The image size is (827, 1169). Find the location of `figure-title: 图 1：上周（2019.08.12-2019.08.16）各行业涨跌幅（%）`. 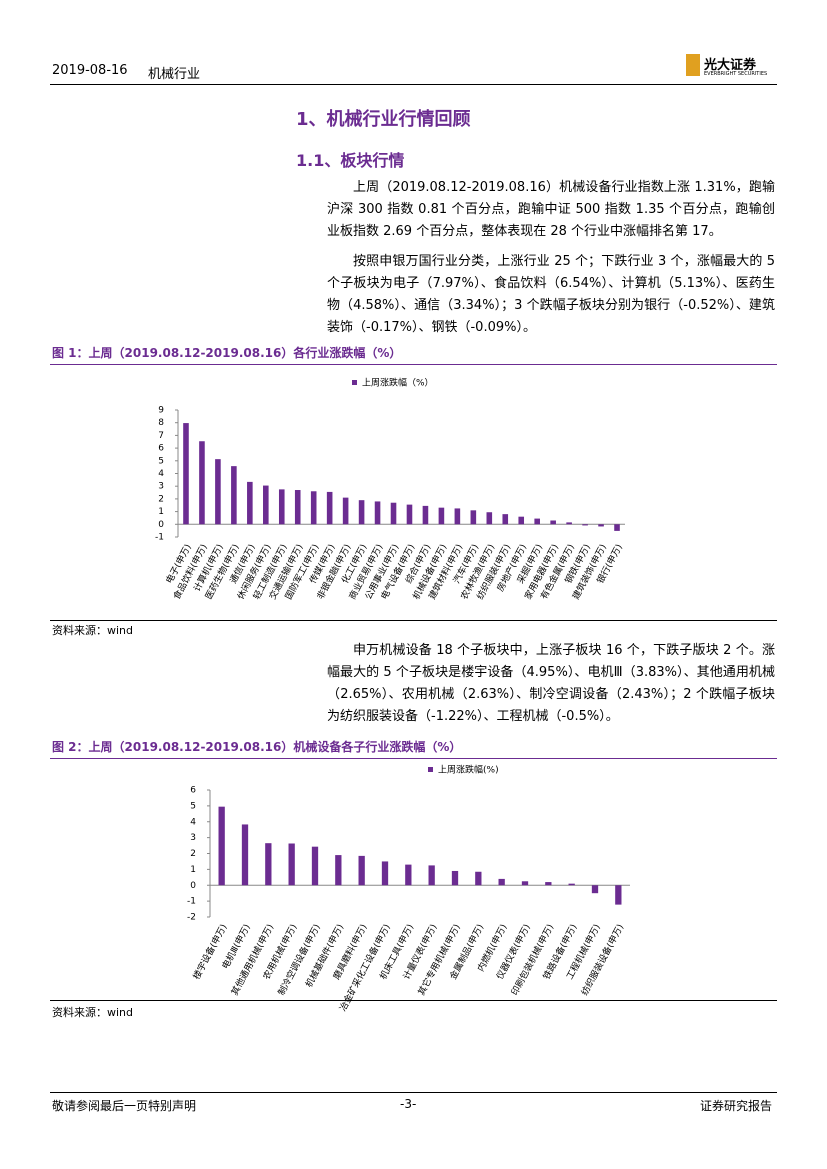

figure-title: 图 1：上周（2019.08.12-2019.08.16）各行业涨跌幅（%） is located at coordinates (227, 353).